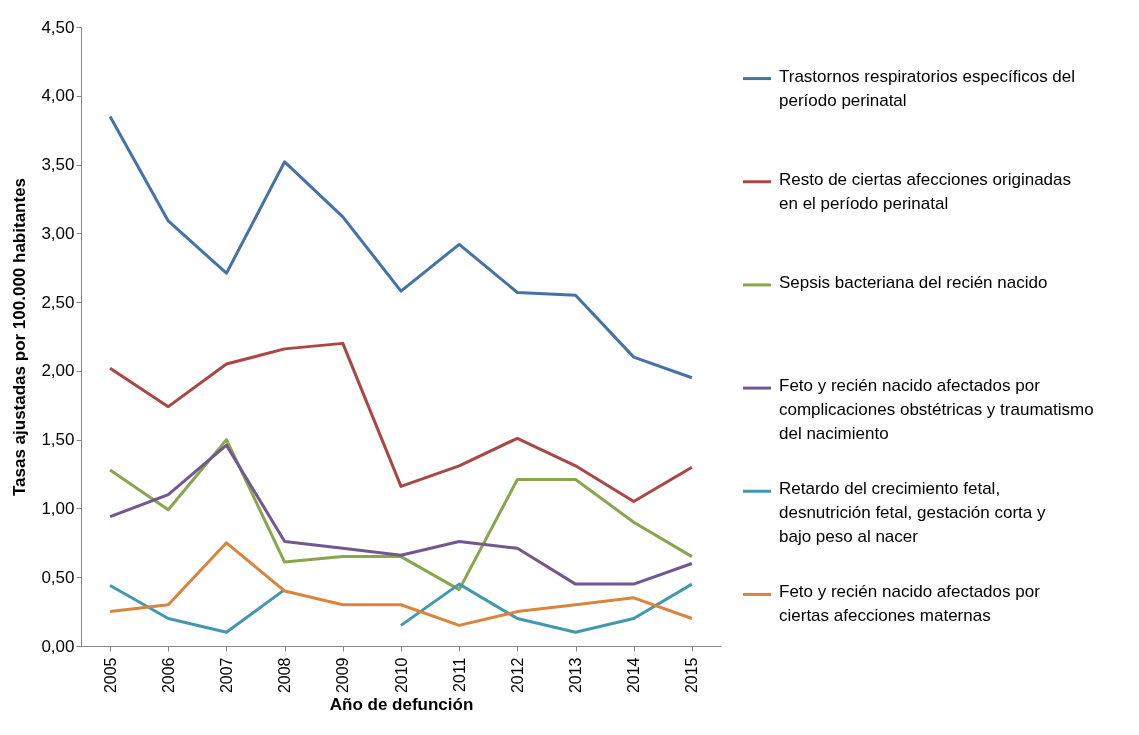  What do you see at coordinates (927, 88) in the screenshot?
I see `legend-label: Trastornos respiratorios específicos del período perinatal` at bounding box center [927, 88].